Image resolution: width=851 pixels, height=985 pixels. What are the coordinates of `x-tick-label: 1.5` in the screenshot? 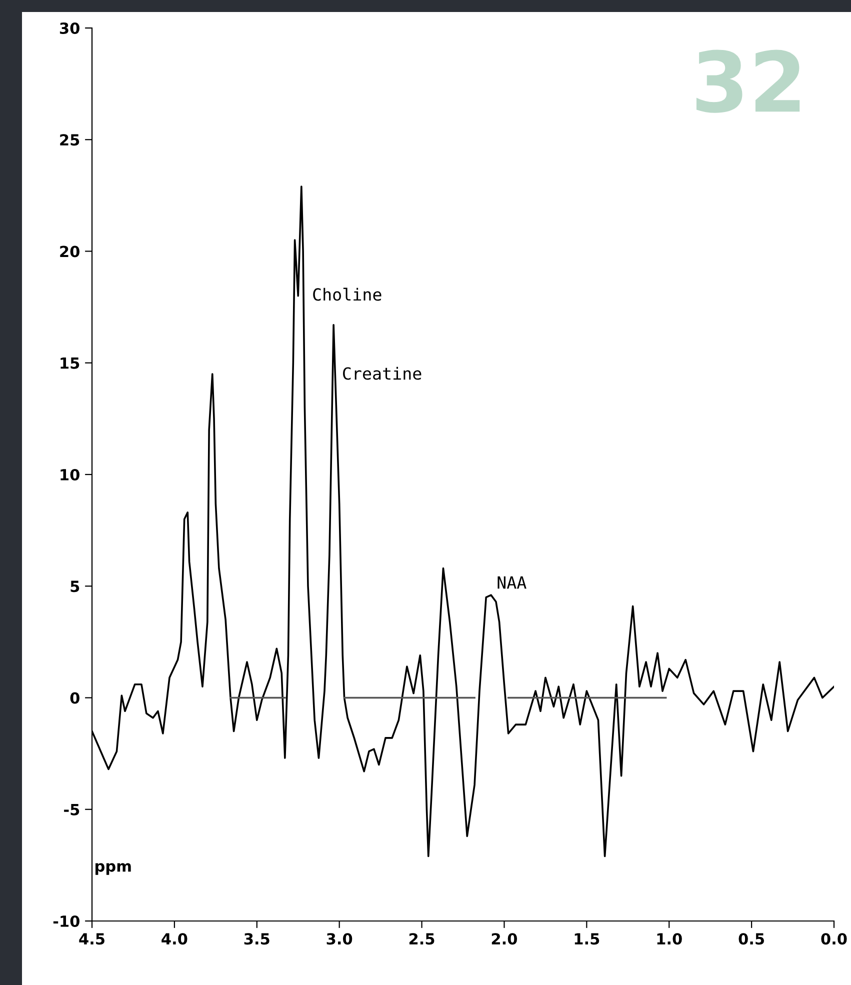 It's located at (587, 939).